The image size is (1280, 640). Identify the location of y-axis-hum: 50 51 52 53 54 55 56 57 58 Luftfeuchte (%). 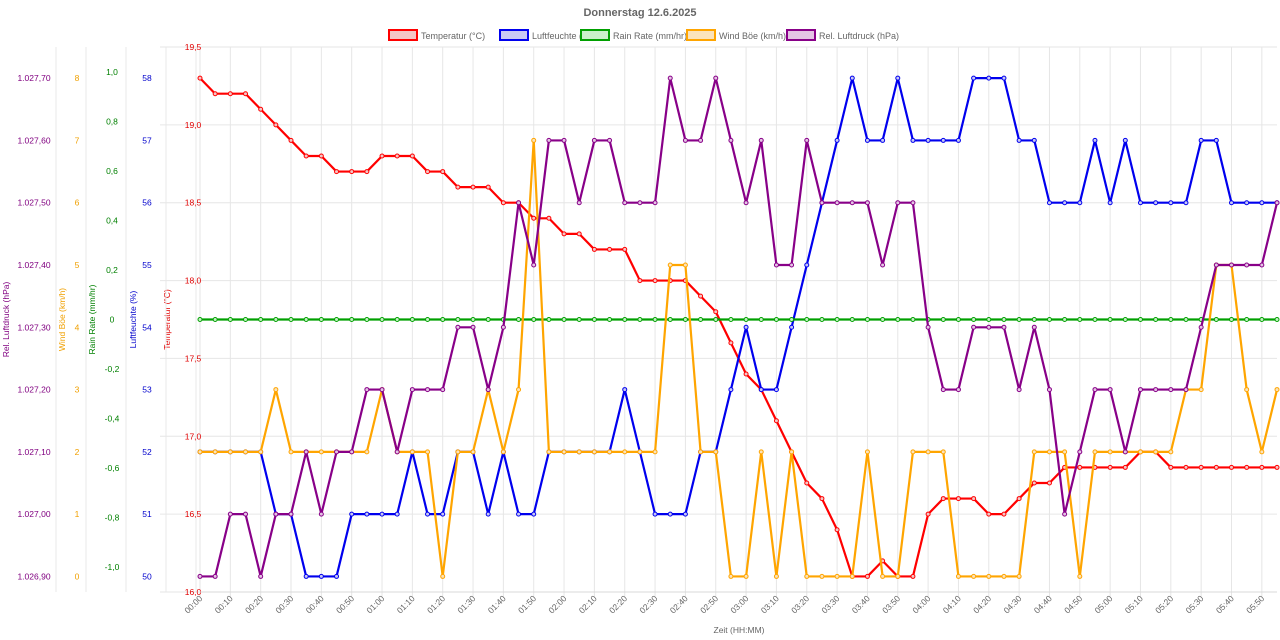
(147, 319).